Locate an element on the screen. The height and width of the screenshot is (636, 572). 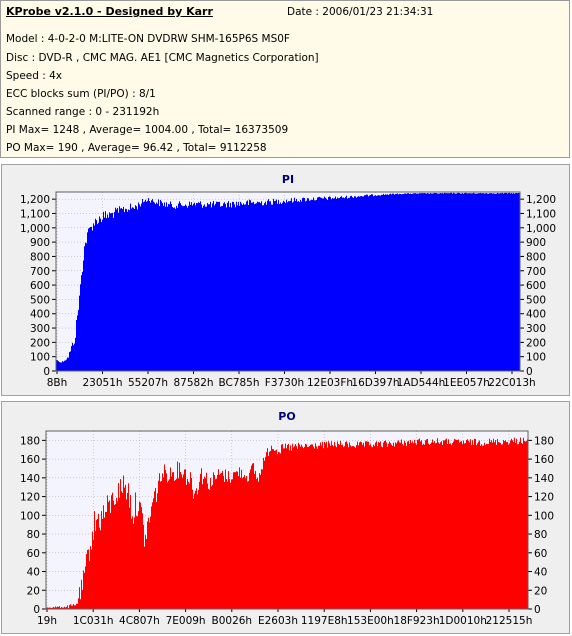
po-x-tick-label: 1D0010h is located at coordinates (463, 621).